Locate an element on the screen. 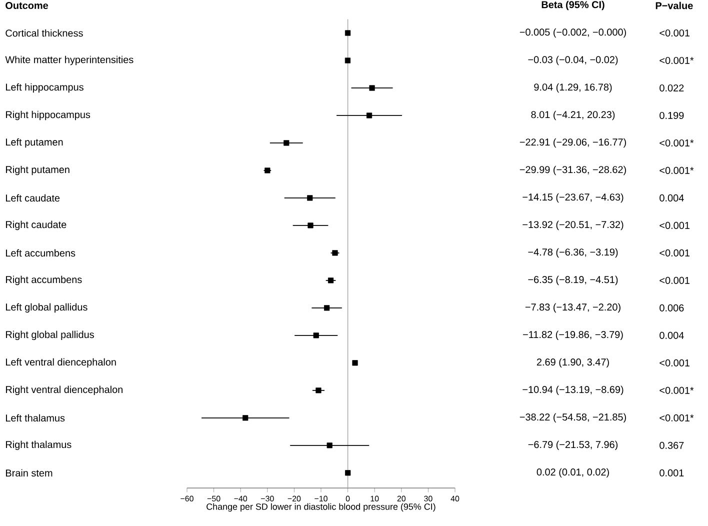 Image resolution: width=708 pixels, height=526 pixels. text: −29.99 (−31.36, −28.62) is located at coordinates (573, 171).